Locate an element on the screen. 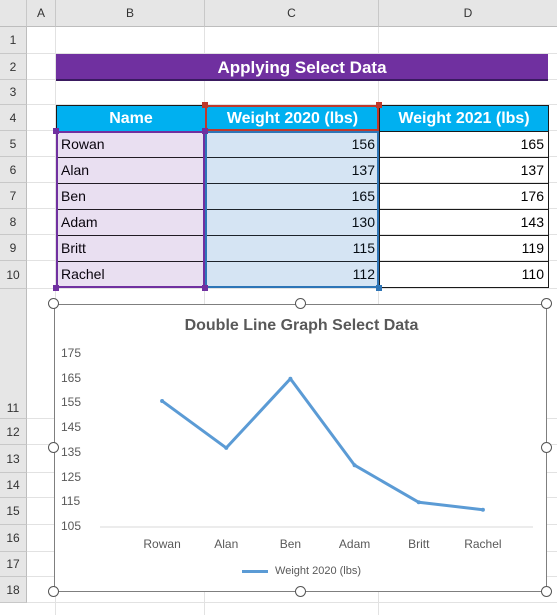  header-name: Name is located at coordinates (131, 118).